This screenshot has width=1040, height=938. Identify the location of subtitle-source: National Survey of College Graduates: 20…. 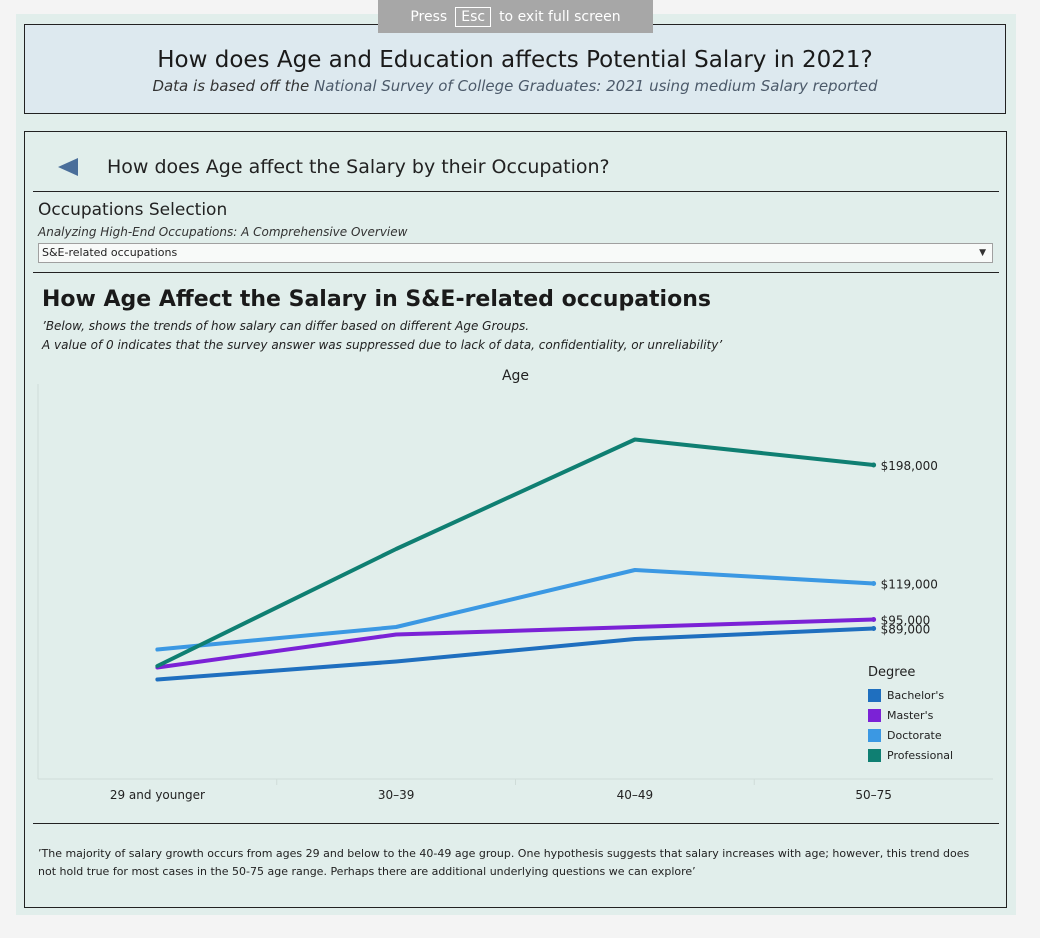
(596, 86).